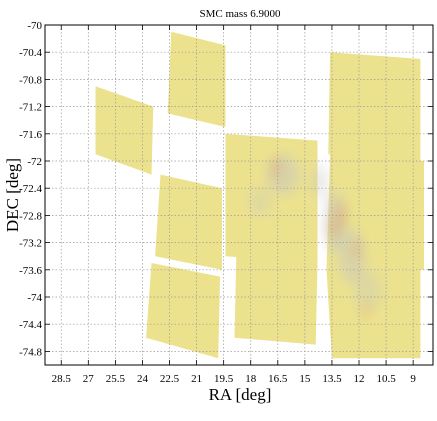 The height and width of the screenshot is (421, 437). I want to click on y-tick-label: -73.2, so click(30, 244).